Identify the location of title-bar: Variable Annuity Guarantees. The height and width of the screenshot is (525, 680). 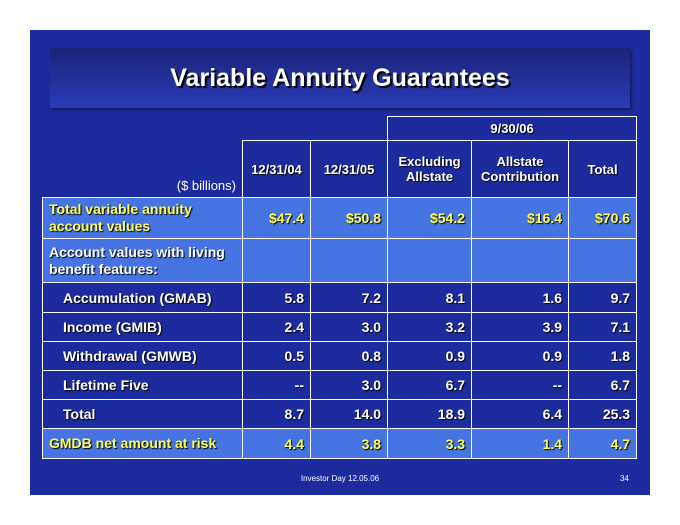
(340, 78).